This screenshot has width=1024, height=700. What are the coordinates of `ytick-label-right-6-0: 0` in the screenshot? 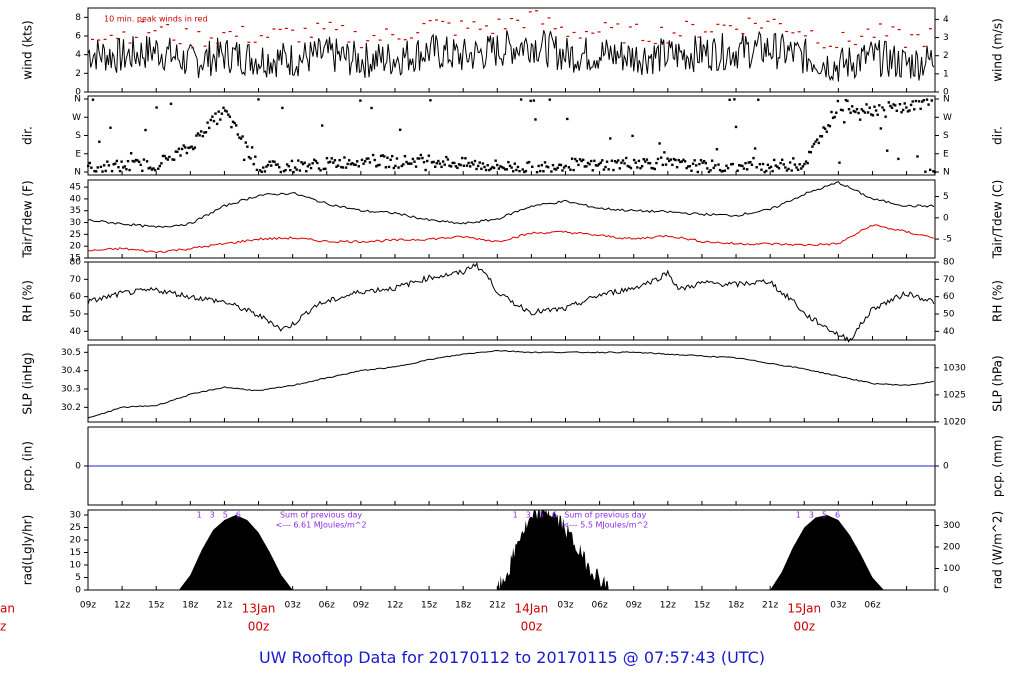 It's located at (946, 591).